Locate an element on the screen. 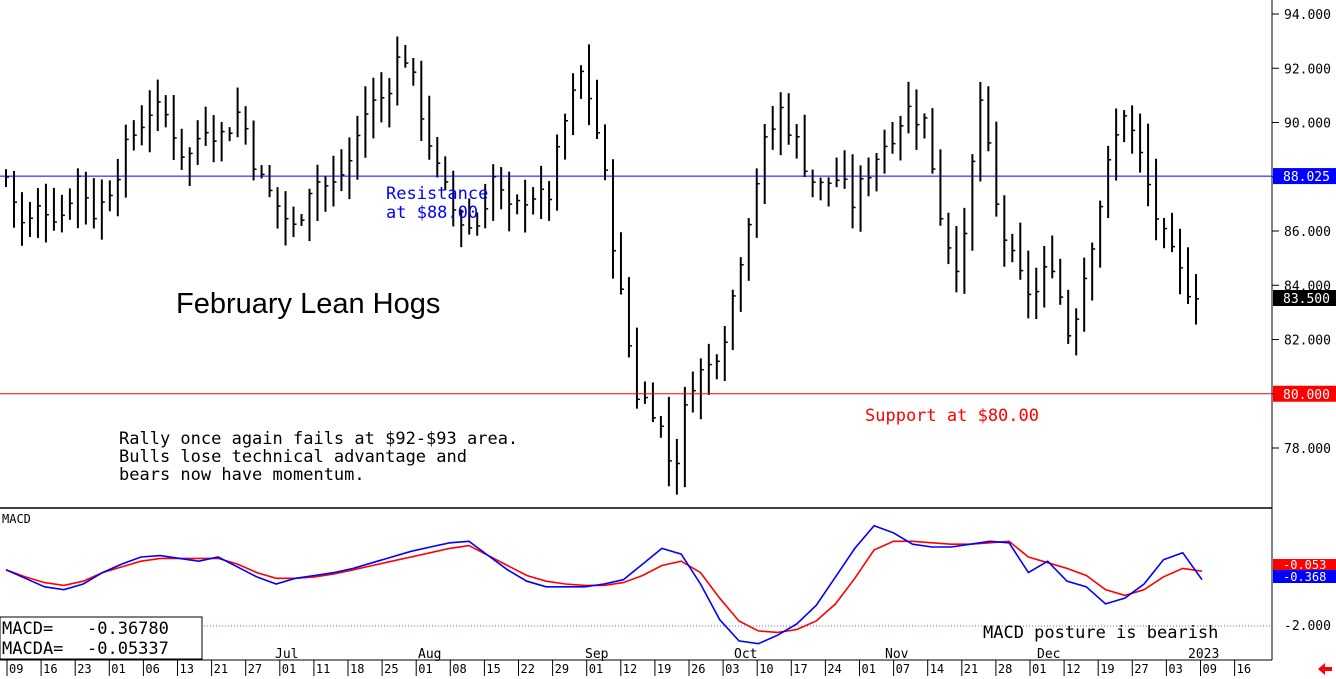  date-axis-day-label: 08 is located at coordinates (459, 669).